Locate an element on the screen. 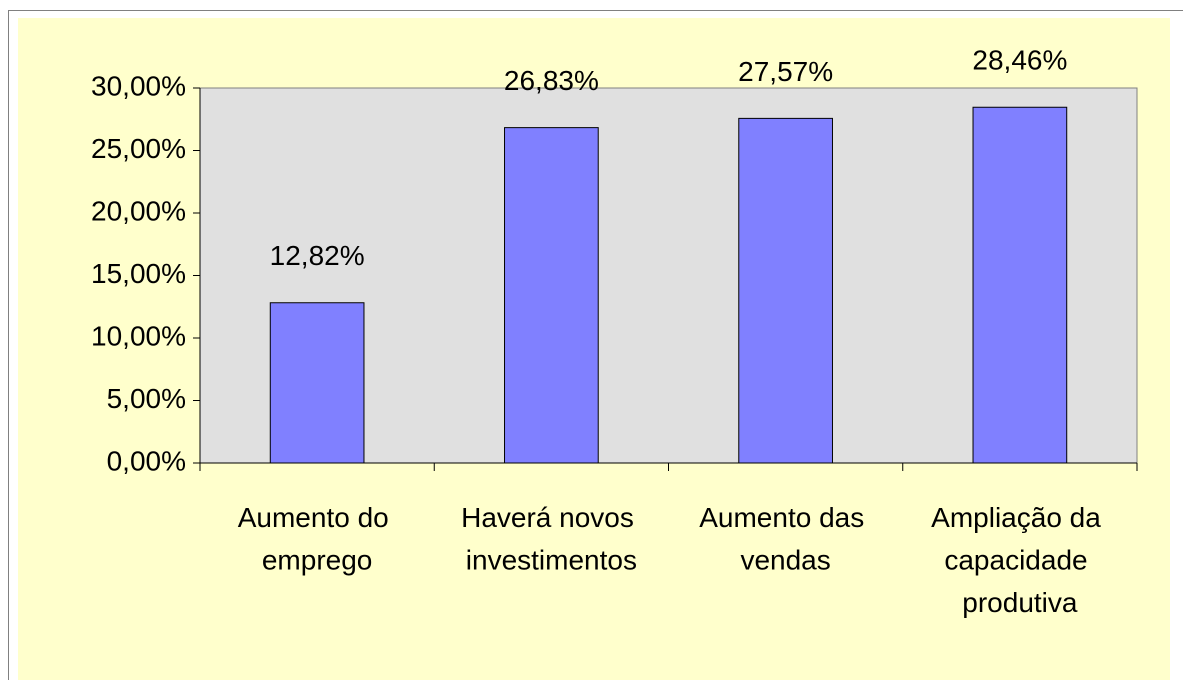  data-label: 28,46% is located at coordinates (1019, 60).